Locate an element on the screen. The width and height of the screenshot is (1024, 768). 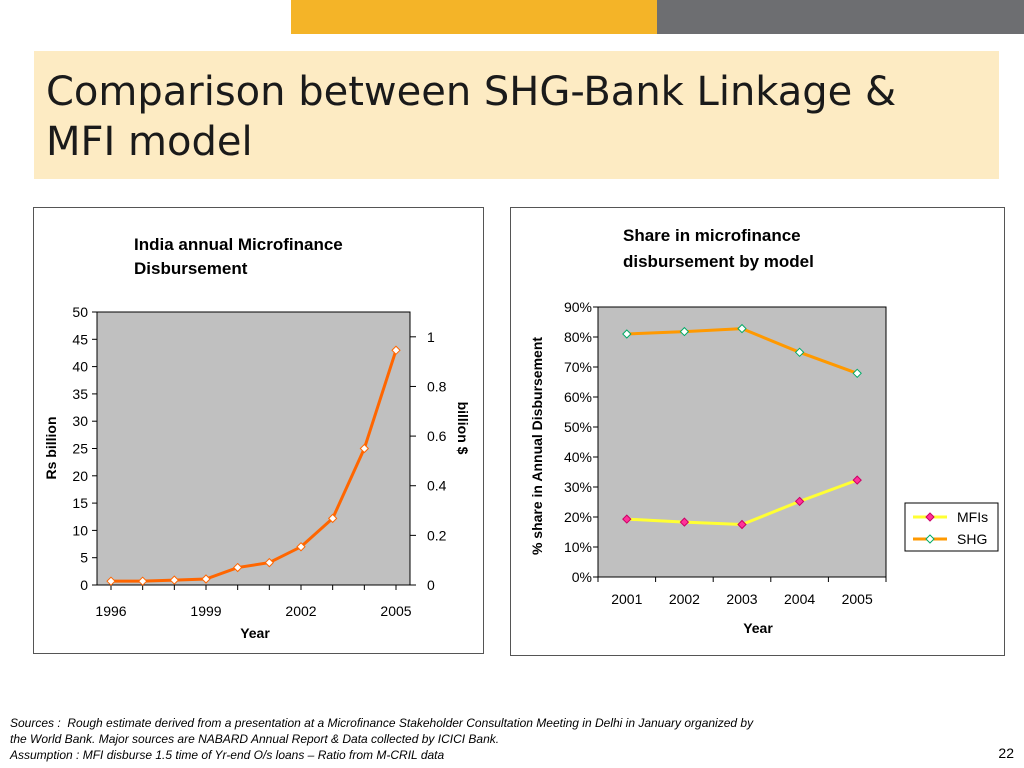
chart1-x-tick-label: 1999 is located at coordinates (205, 611).